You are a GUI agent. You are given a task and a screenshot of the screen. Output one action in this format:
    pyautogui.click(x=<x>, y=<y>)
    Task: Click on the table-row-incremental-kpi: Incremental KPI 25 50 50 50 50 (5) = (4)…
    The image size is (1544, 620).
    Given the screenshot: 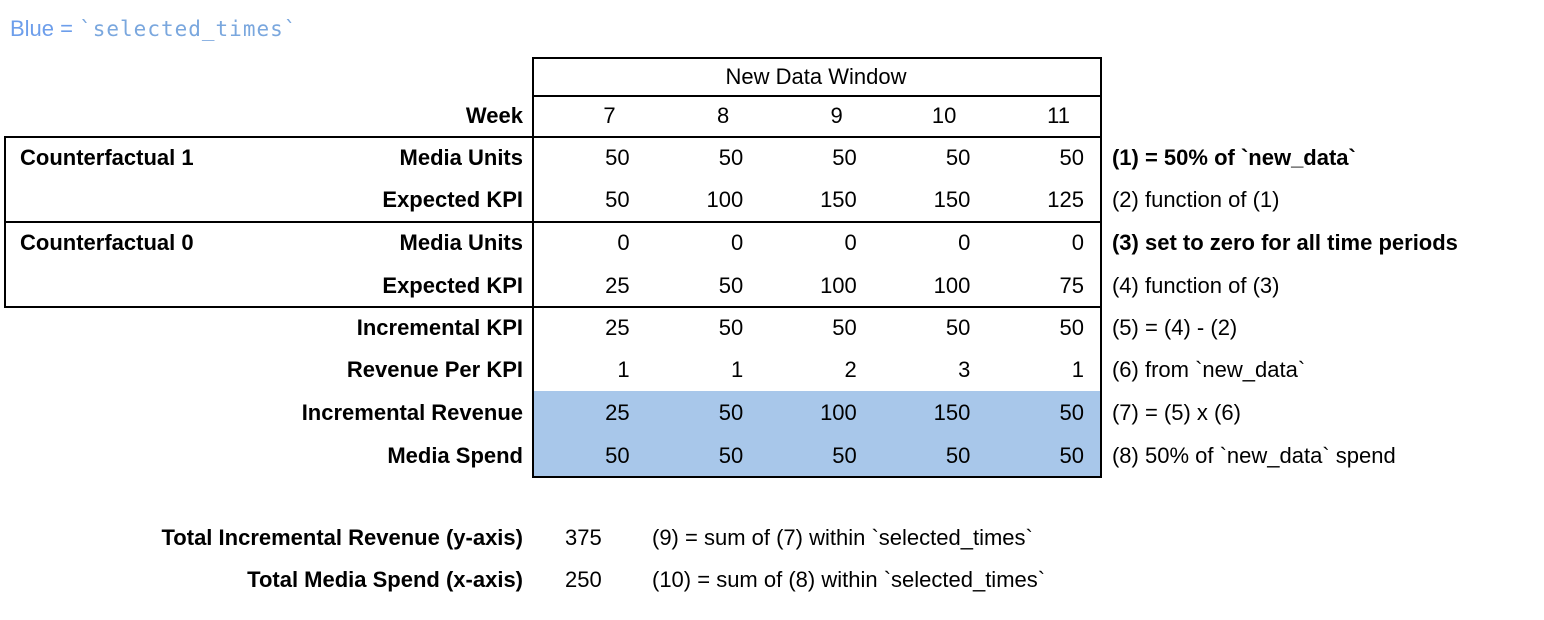 What is the action you would take?
    pyautogui.click(x=772, y=327)
    